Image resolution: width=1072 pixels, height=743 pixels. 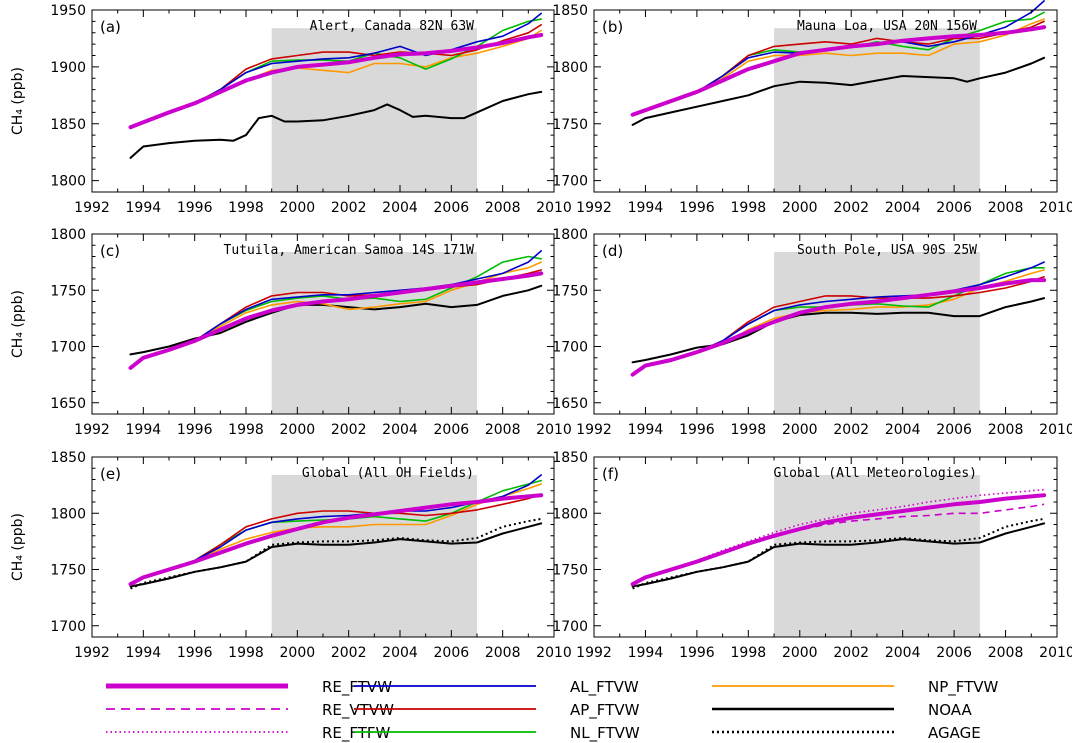 I want to click on panel-letter: (b), so click(x=612, y=27).